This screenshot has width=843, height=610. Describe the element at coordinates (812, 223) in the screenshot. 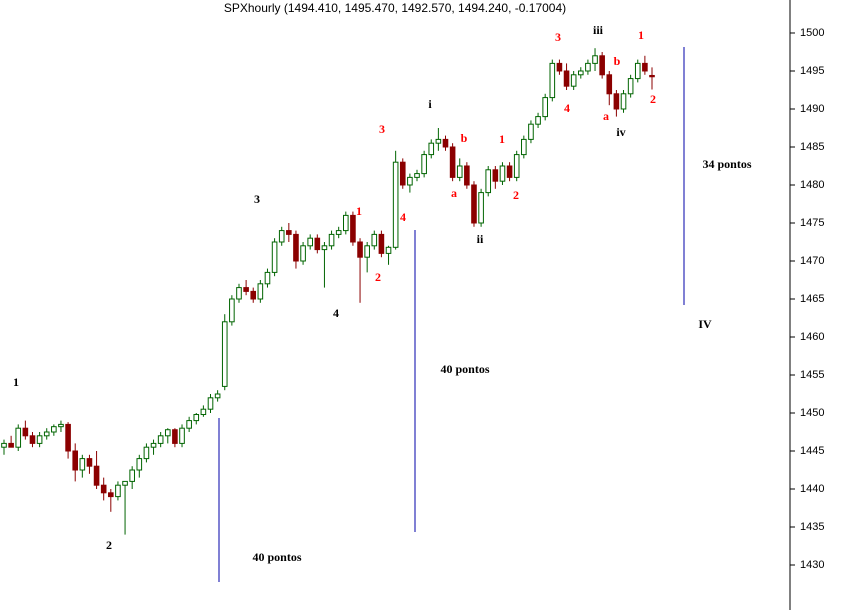

I see `y-tick-label: 1475` at that location.